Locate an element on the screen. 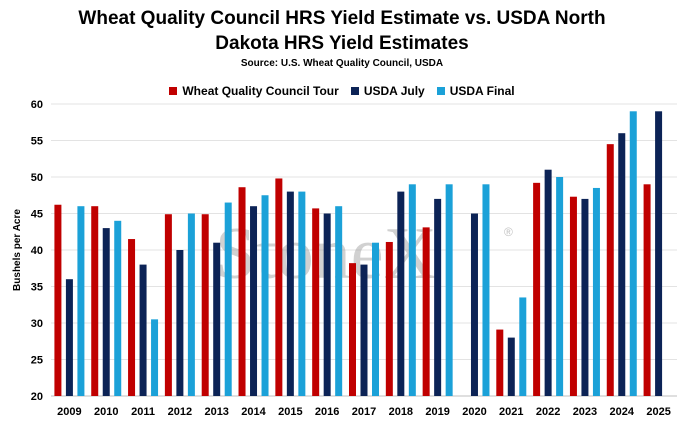 This screenshot has height=421, width=684. legend-swatch-tour is located at coordinates (173, 91).